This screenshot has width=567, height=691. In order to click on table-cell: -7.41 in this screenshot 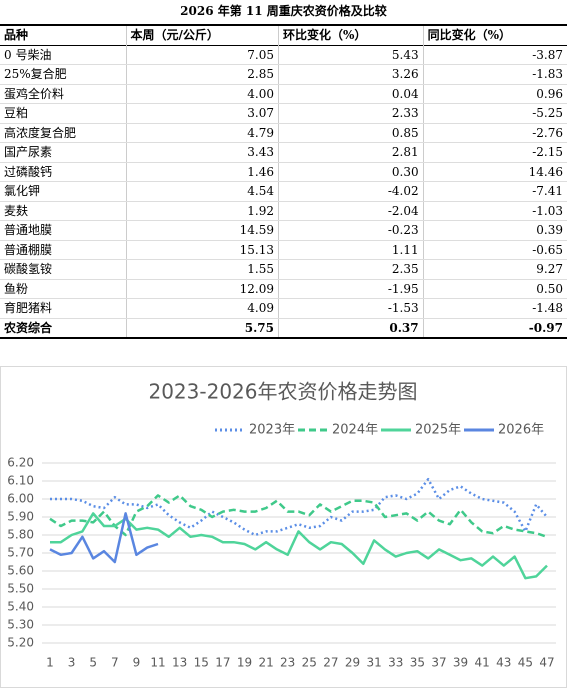, I will do `click(494, 191)`.